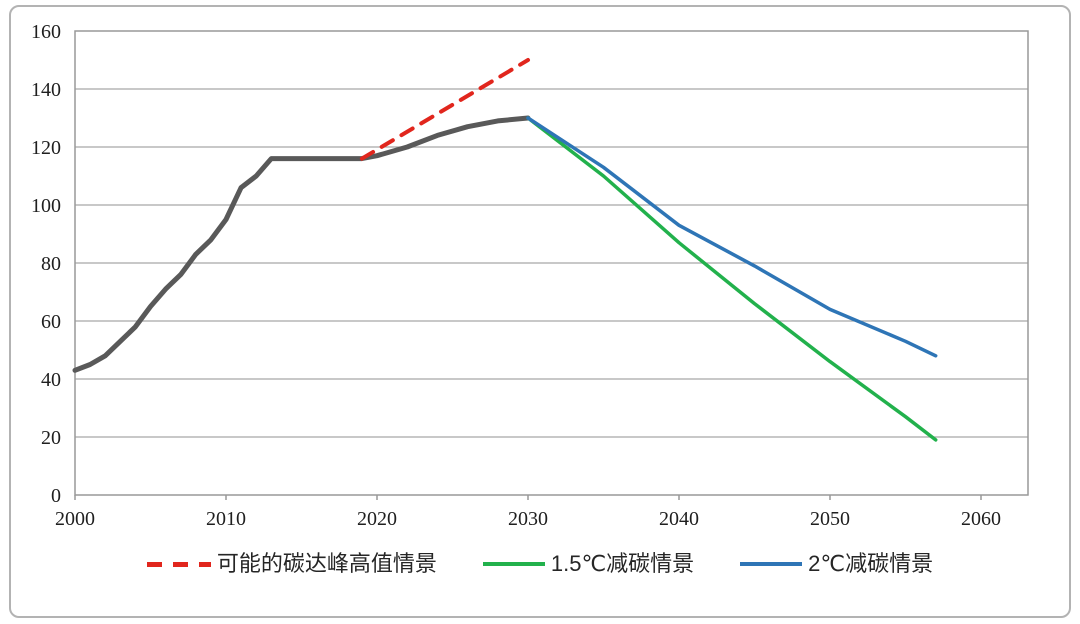 This screenshot has height=624, width=1080. I want to click on legend-item-peak-high: 可能的碳达峰高值情景, so click(291, 563).